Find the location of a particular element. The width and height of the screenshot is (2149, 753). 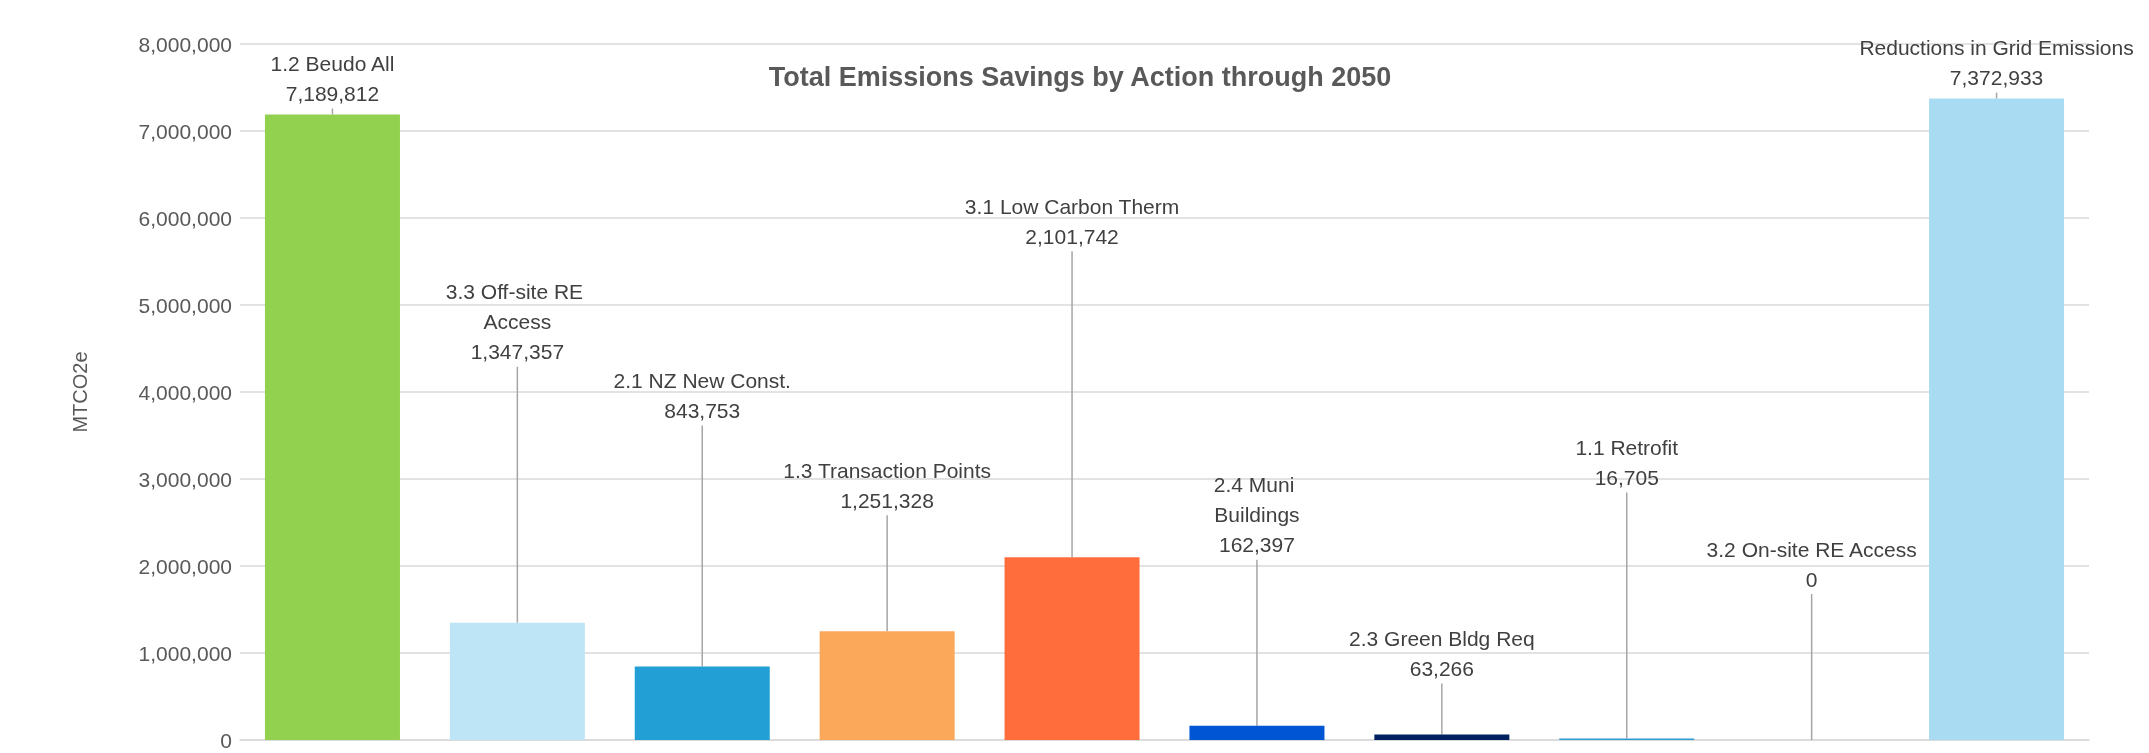

y-axis-title: MTCO2e is located at coordinates (80, 392).